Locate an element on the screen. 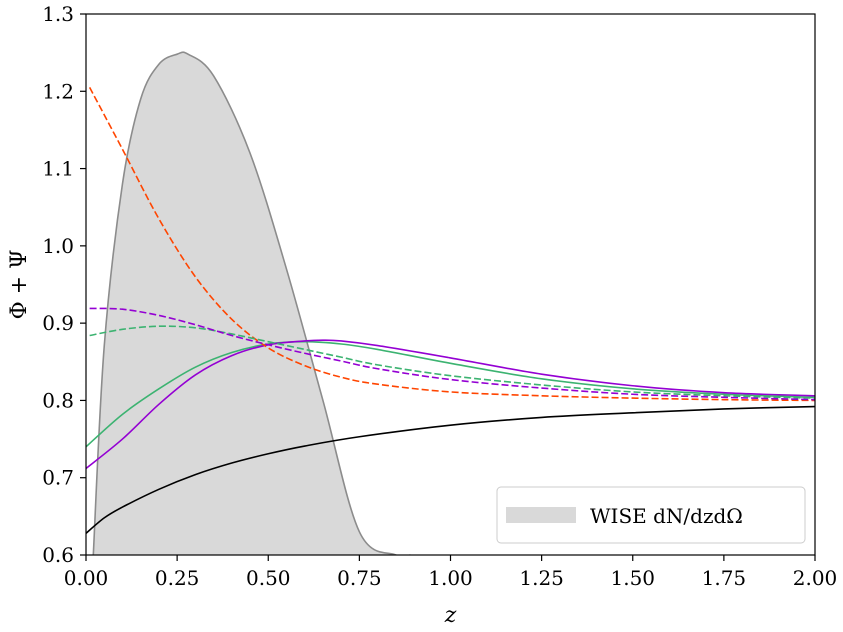 This screenshot has height=632, width=843. y-tick-label: 0.9 is located at coordinates (58, 323).